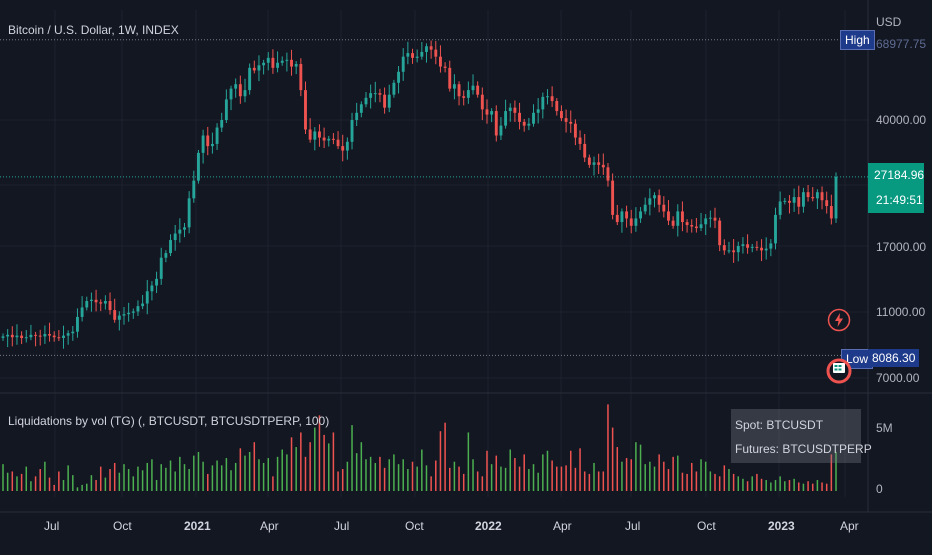 This screenshot has height=555, width=932. I want to click on last-price-value: 27184.96, so click(899, 175).